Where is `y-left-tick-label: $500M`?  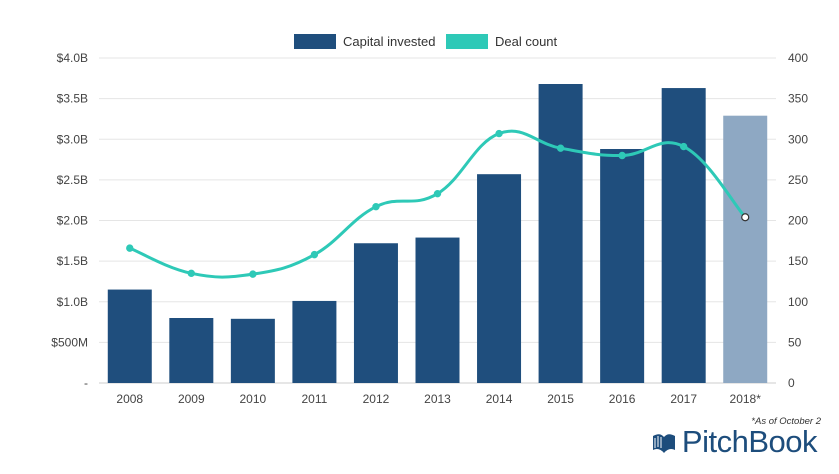 y-left-tick-label: $500M is located at coordinates (69, 342).